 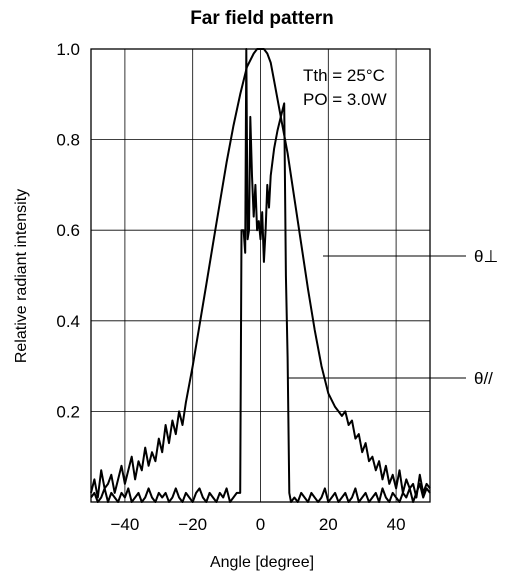 I want to click on y-tick-label: 0.2, so click(x=68, y=411).